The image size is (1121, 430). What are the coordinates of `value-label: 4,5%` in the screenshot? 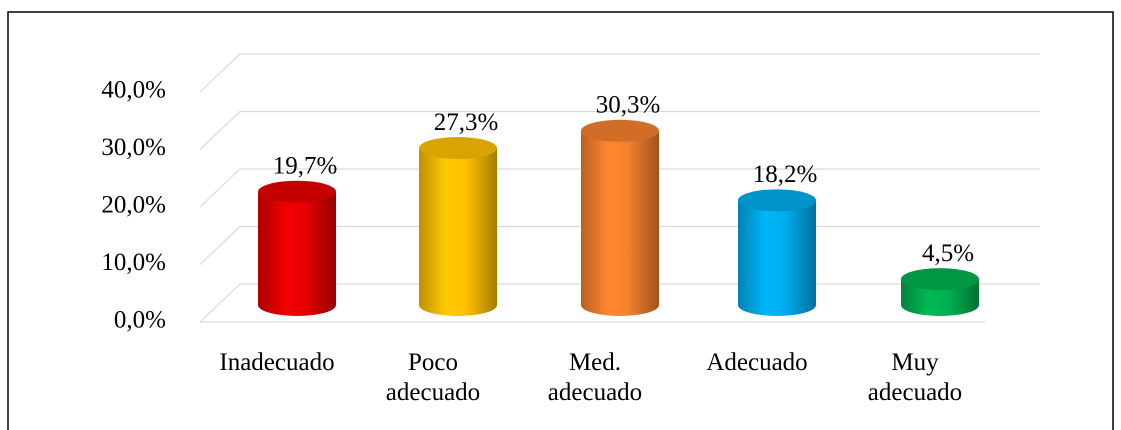 It's located at (948, 253).